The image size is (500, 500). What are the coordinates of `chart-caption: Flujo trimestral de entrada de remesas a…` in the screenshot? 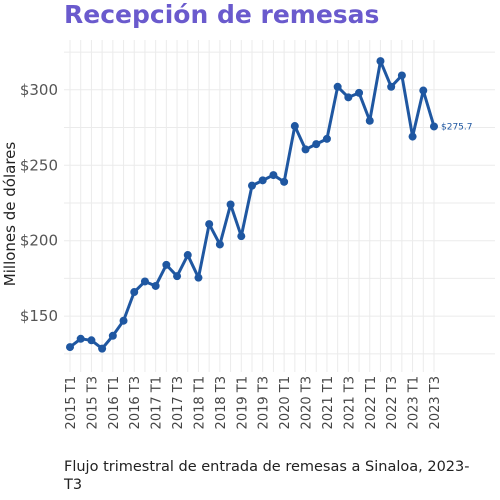 It's located at (267, 476).